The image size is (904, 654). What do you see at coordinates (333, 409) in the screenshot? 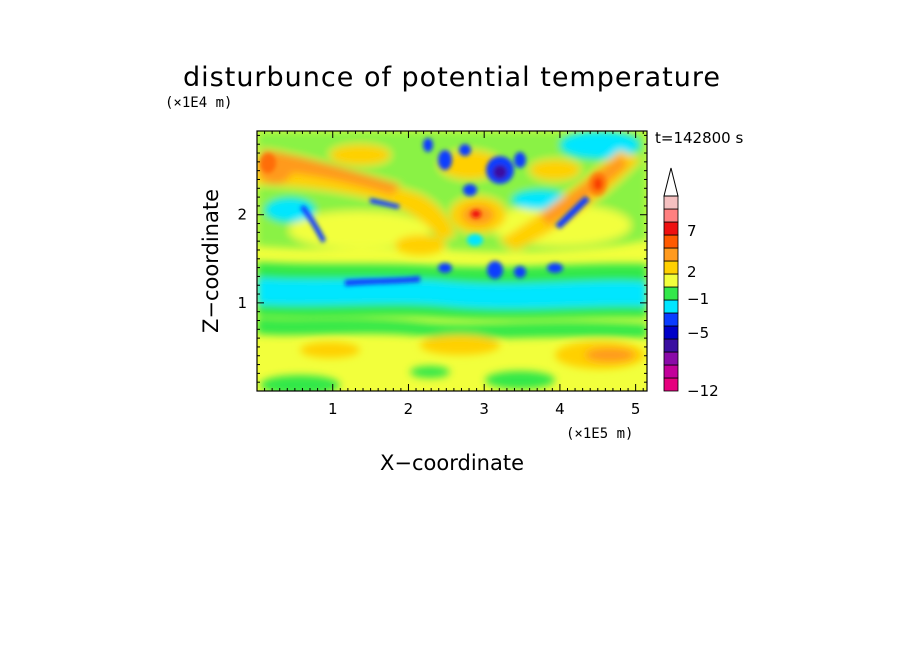
I see `x-tick-label: 1` at bounding box center [333, 409].